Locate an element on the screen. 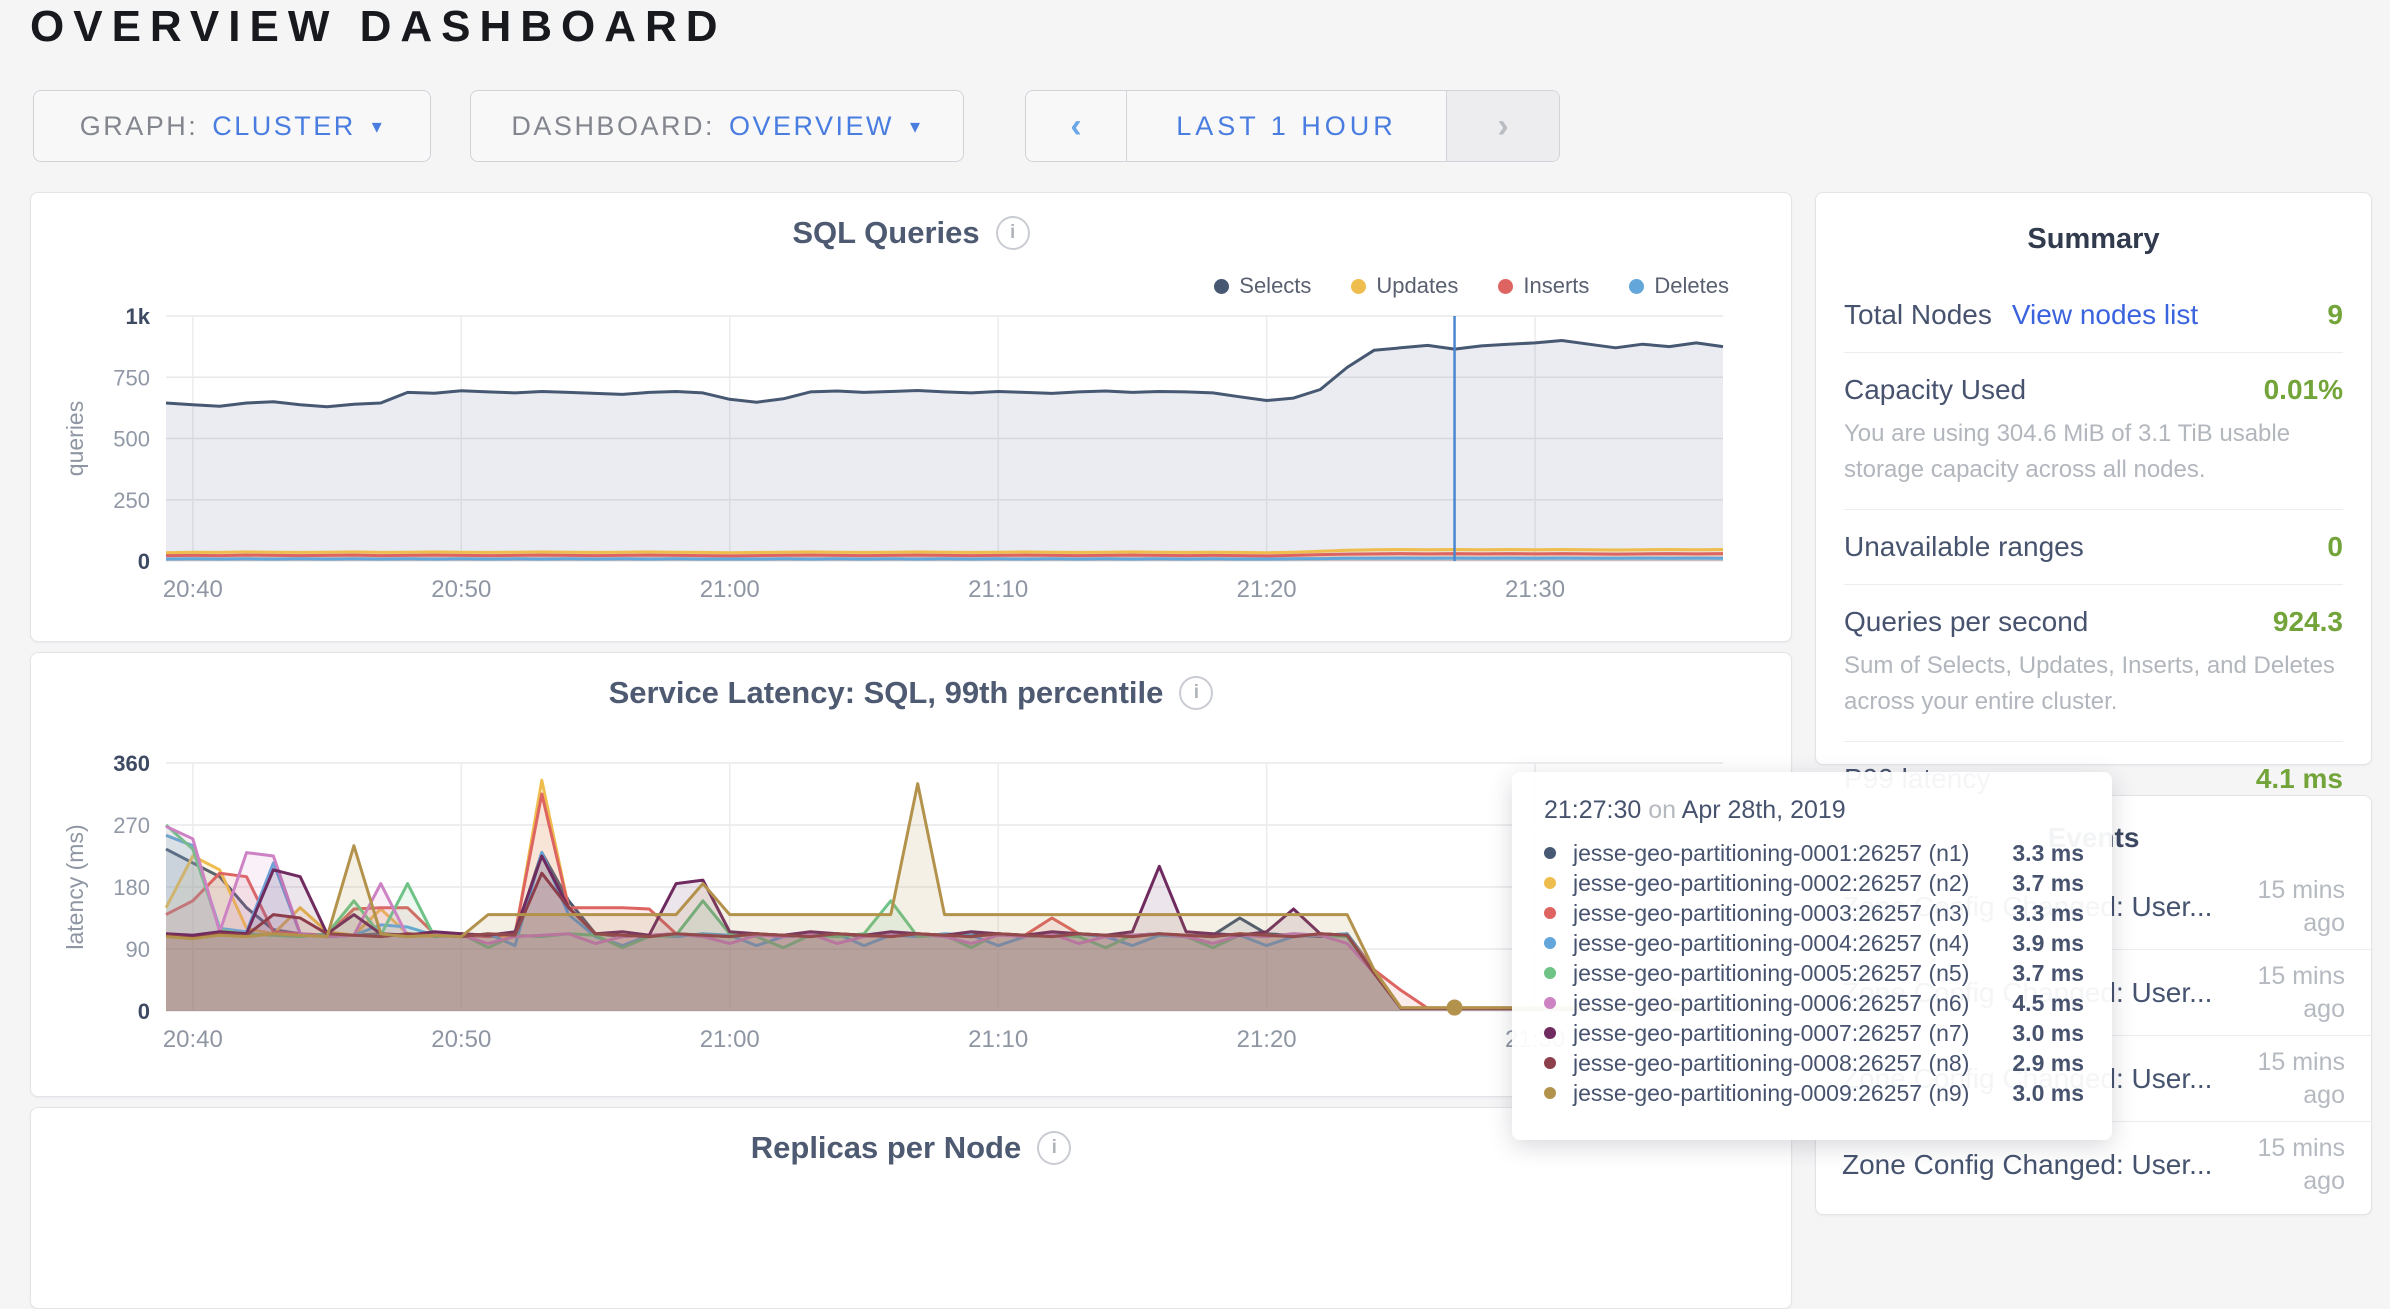  tooltip-node-latency: 3.7 ms is located at coordinates (2048, 972).